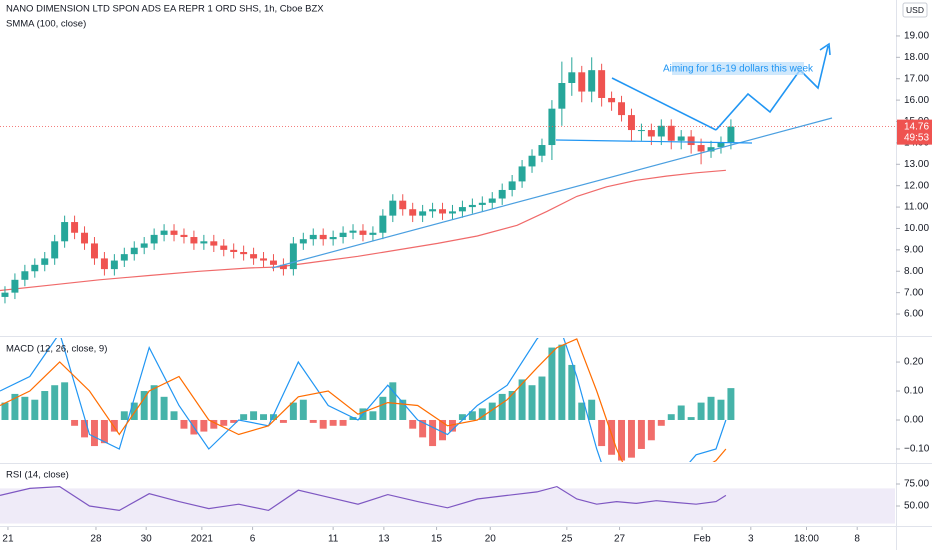  I want to click on rsi-band, so click(447, 506).